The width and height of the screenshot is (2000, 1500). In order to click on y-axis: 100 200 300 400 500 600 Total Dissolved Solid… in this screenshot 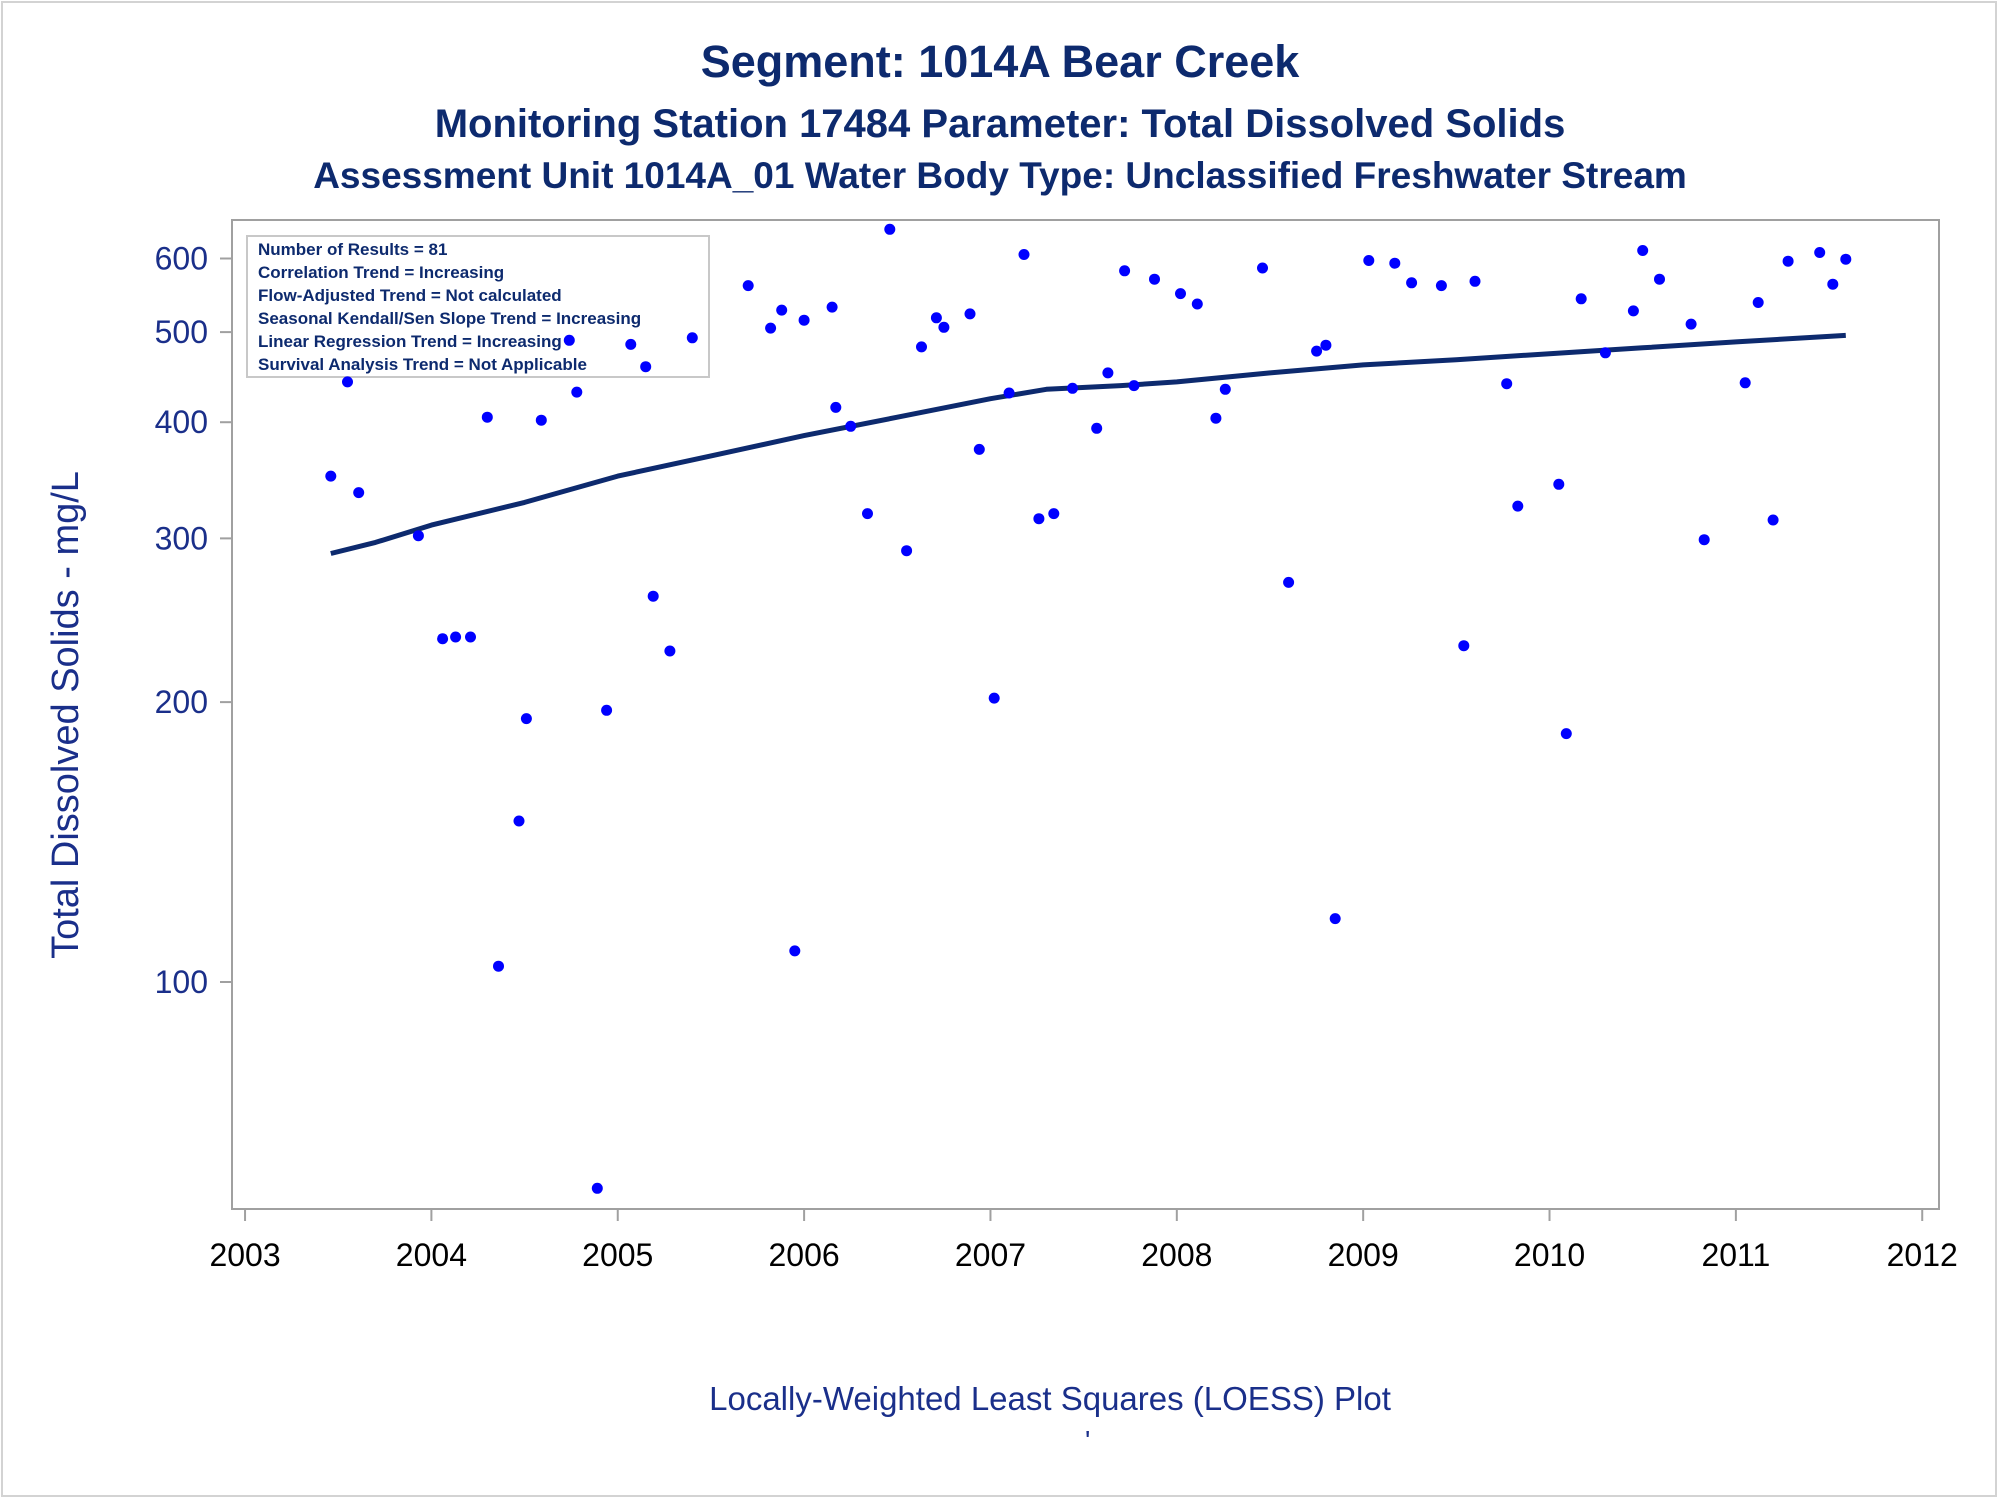, I will do `click(139, 714)`.